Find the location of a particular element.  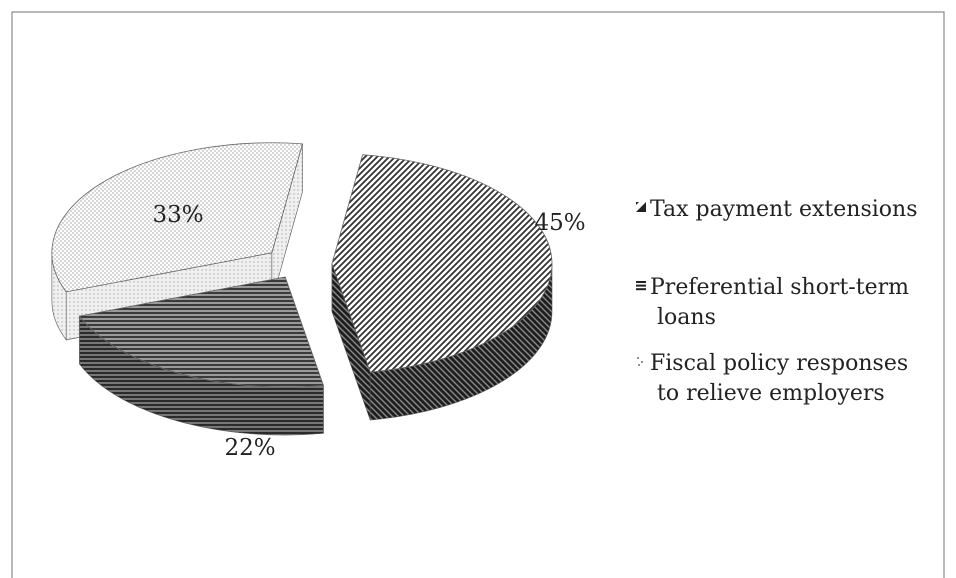

data-label-2: 22% is located at coordinates (249, 448).